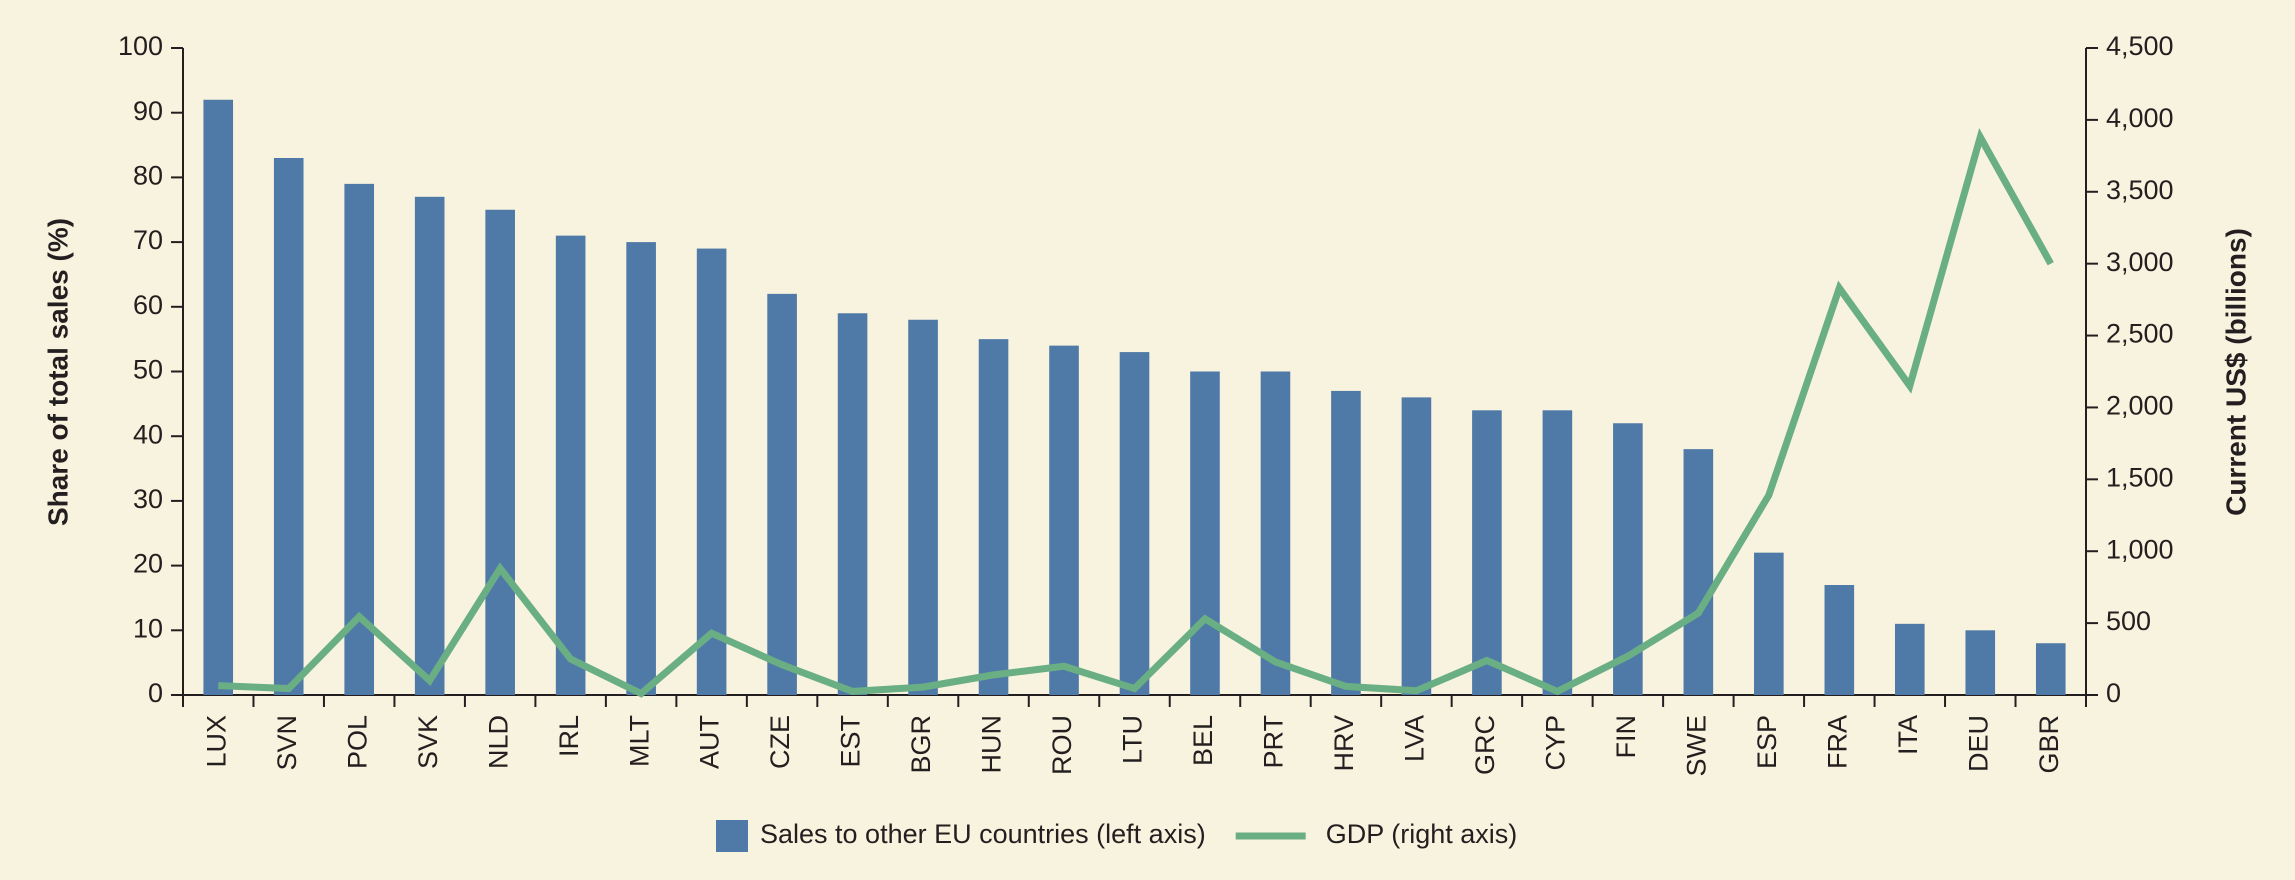 The height and width of the screenshot is (880, 2295). I want to click on x-tick-label: PRT, so click(1274, 742).